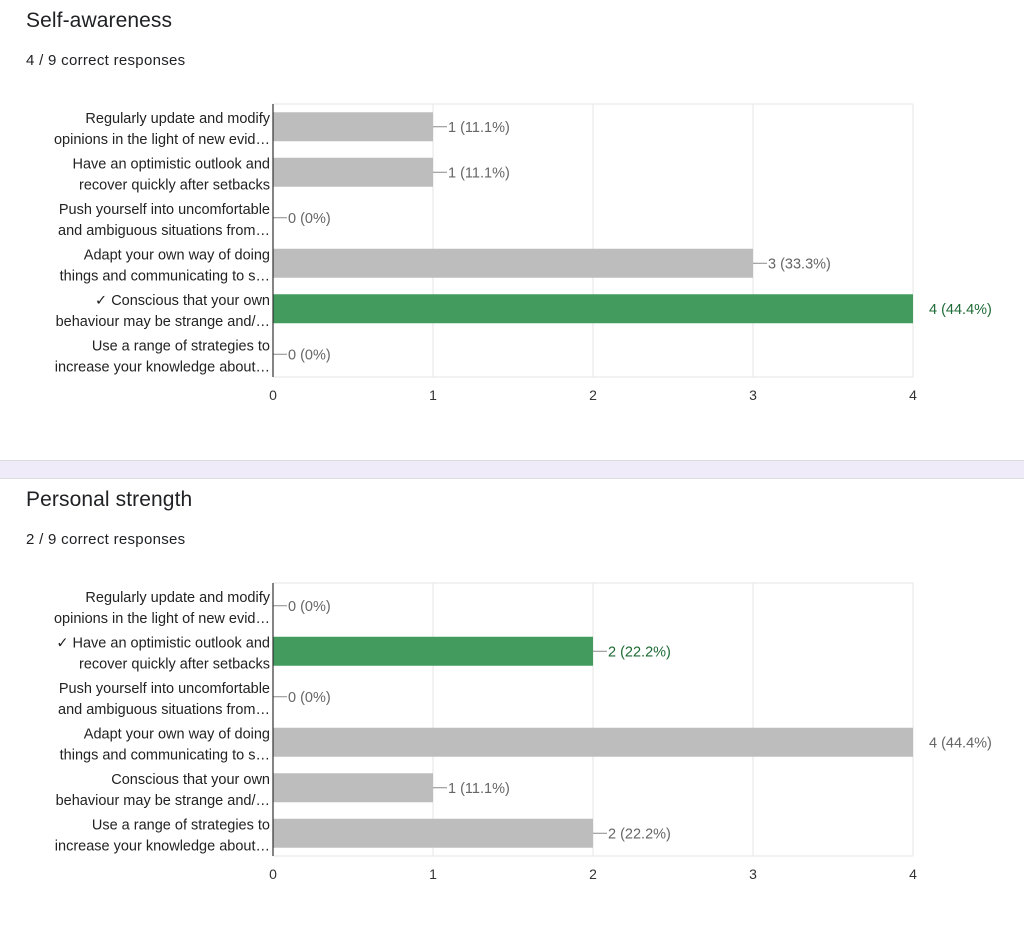 Image resolution: width=1024 pixels, height=938 pixels. What do you see at coordinates (799, 264) in the screenshot?
I see `value-label: 3 (33.3%)` at bounding box center [799, 264].